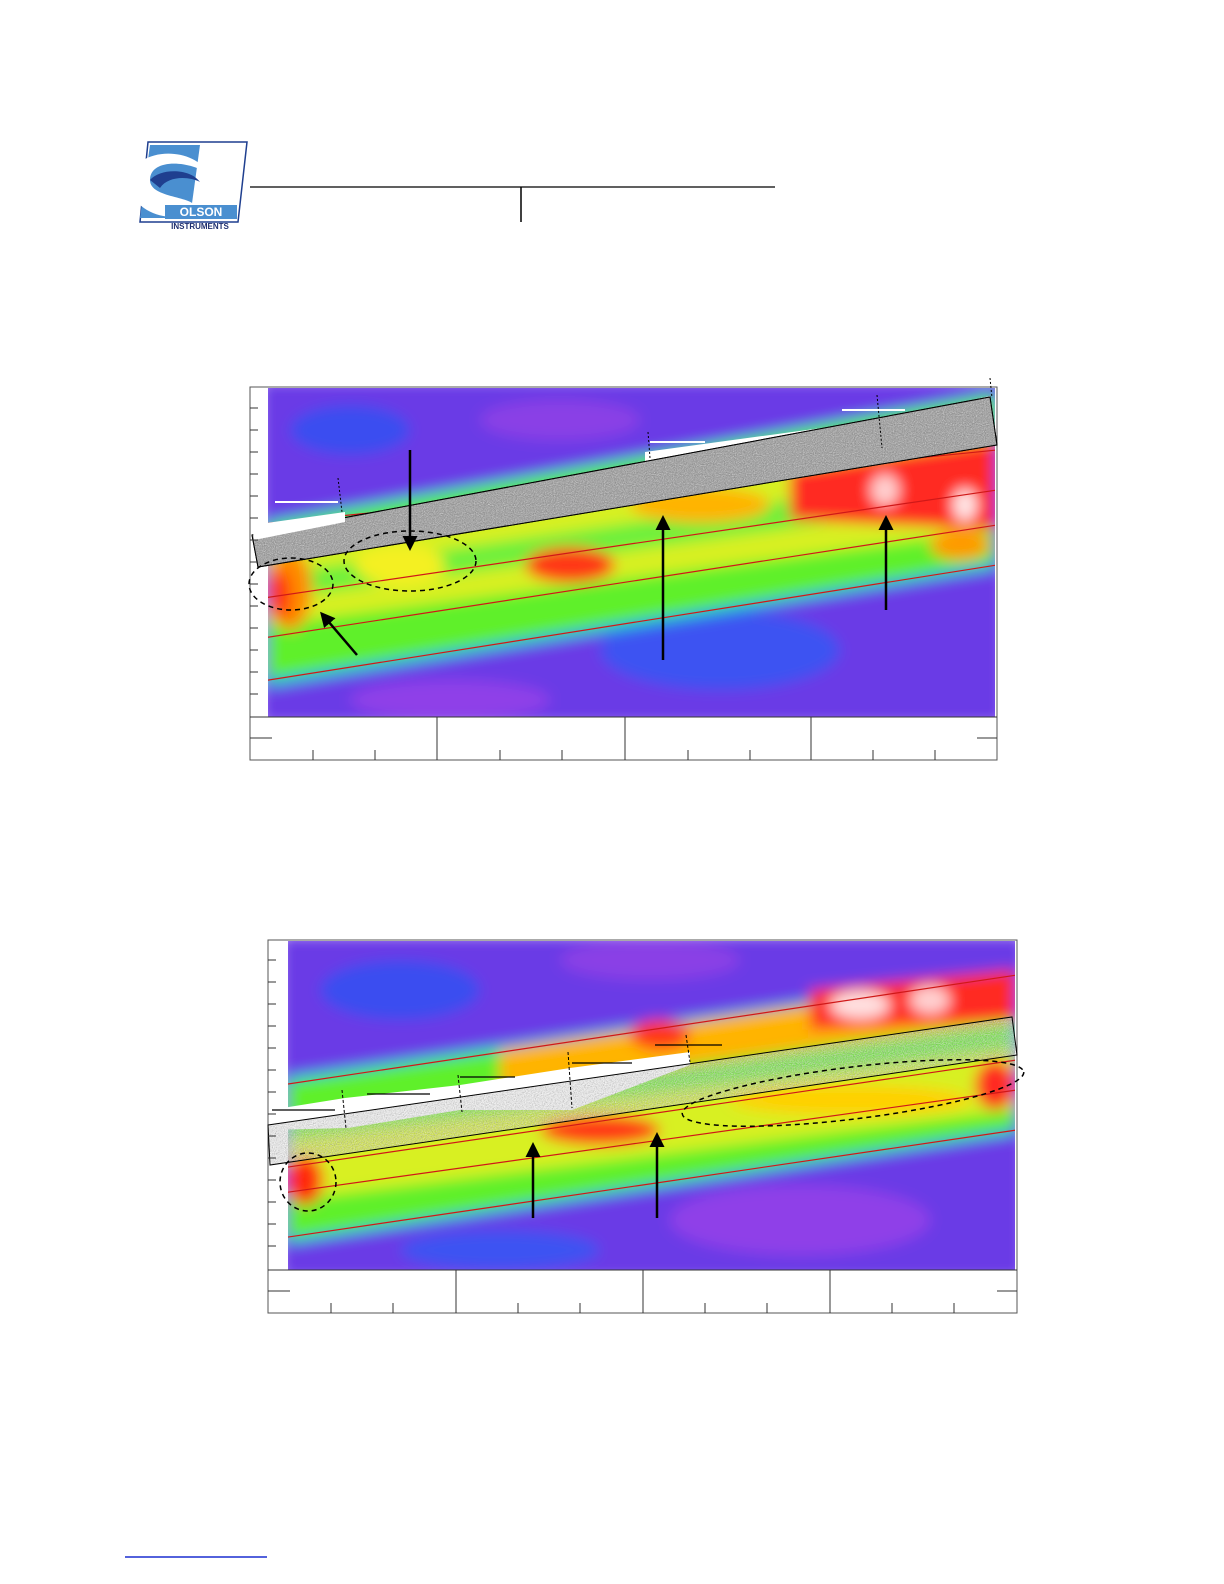  Describe the element at coordinates (189, 186) in the screenshot. I see `logo: OLSON INSTRUMENTS` at that location.